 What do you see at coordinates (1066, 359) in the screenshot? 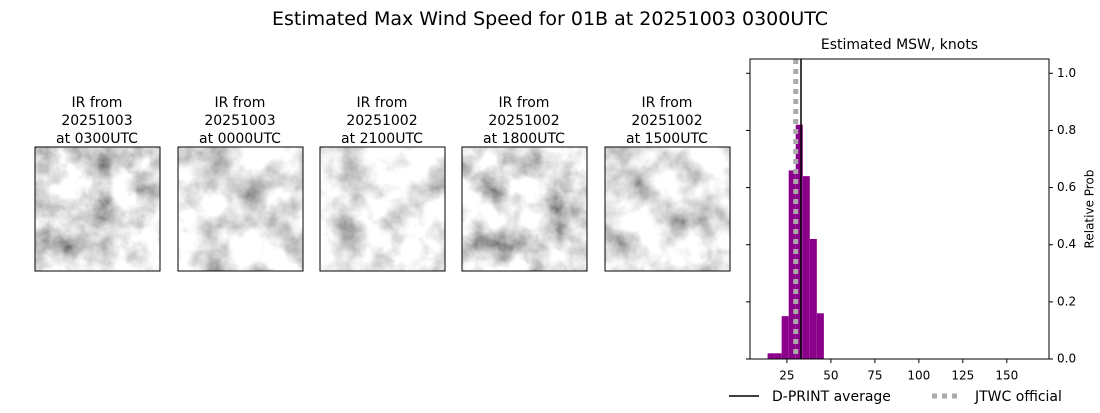
I see `y-tick-label: 0.0` at bounding box center [1066, 359].